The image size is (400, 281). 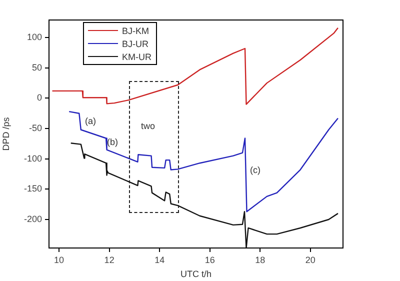 What do you see at coordinates (310, 259) in the screenshot?
I see `x-tick-label: 20` at bounding box center [310, 259].